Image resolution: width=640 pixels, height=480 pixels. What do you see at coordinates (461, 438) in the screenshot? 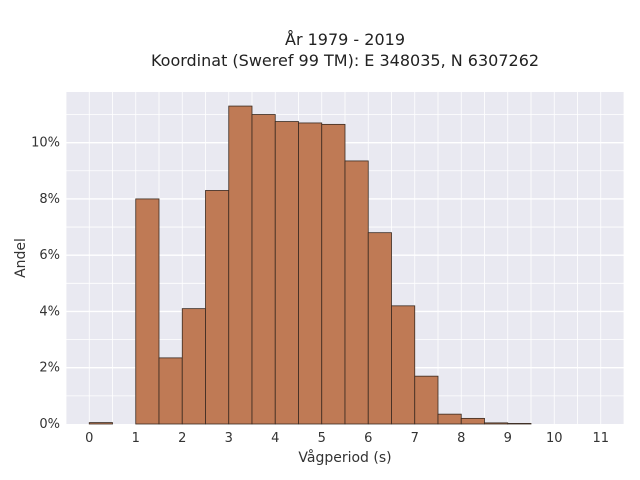
I see `x-tick-label: 8` at bounding box center [461, 438].